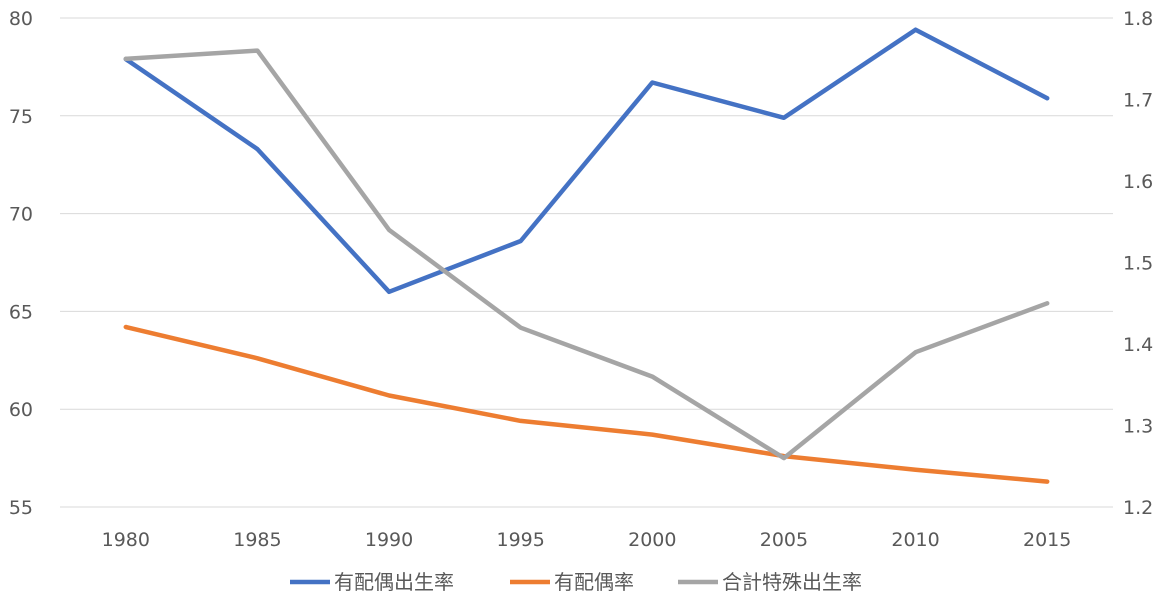 Image resolution: width=1172 pixels, height=607 pixels. Describe the element at coordinates (1047, 540) in the screenshot. I see `x-tick-label: 2015` at that location.